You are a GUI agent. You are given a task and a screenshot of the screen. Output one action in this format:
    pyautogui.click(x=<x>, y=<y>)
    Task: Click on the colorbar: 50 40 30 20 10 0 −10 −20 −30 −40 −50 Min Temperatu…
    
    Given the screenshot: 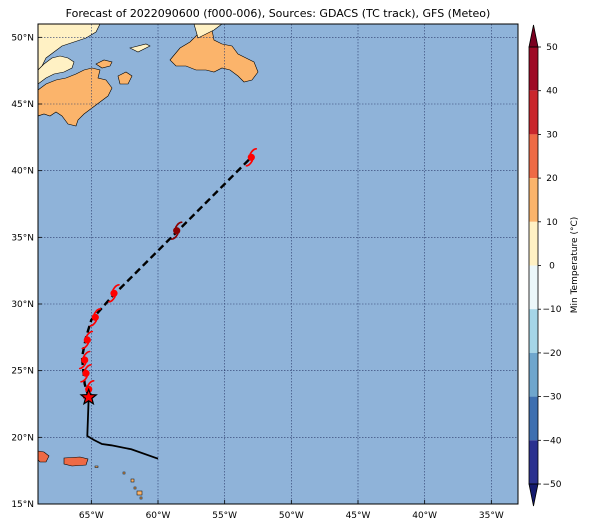 What is the action you would take?
    pyautogui.click(x=554, y=265)
    